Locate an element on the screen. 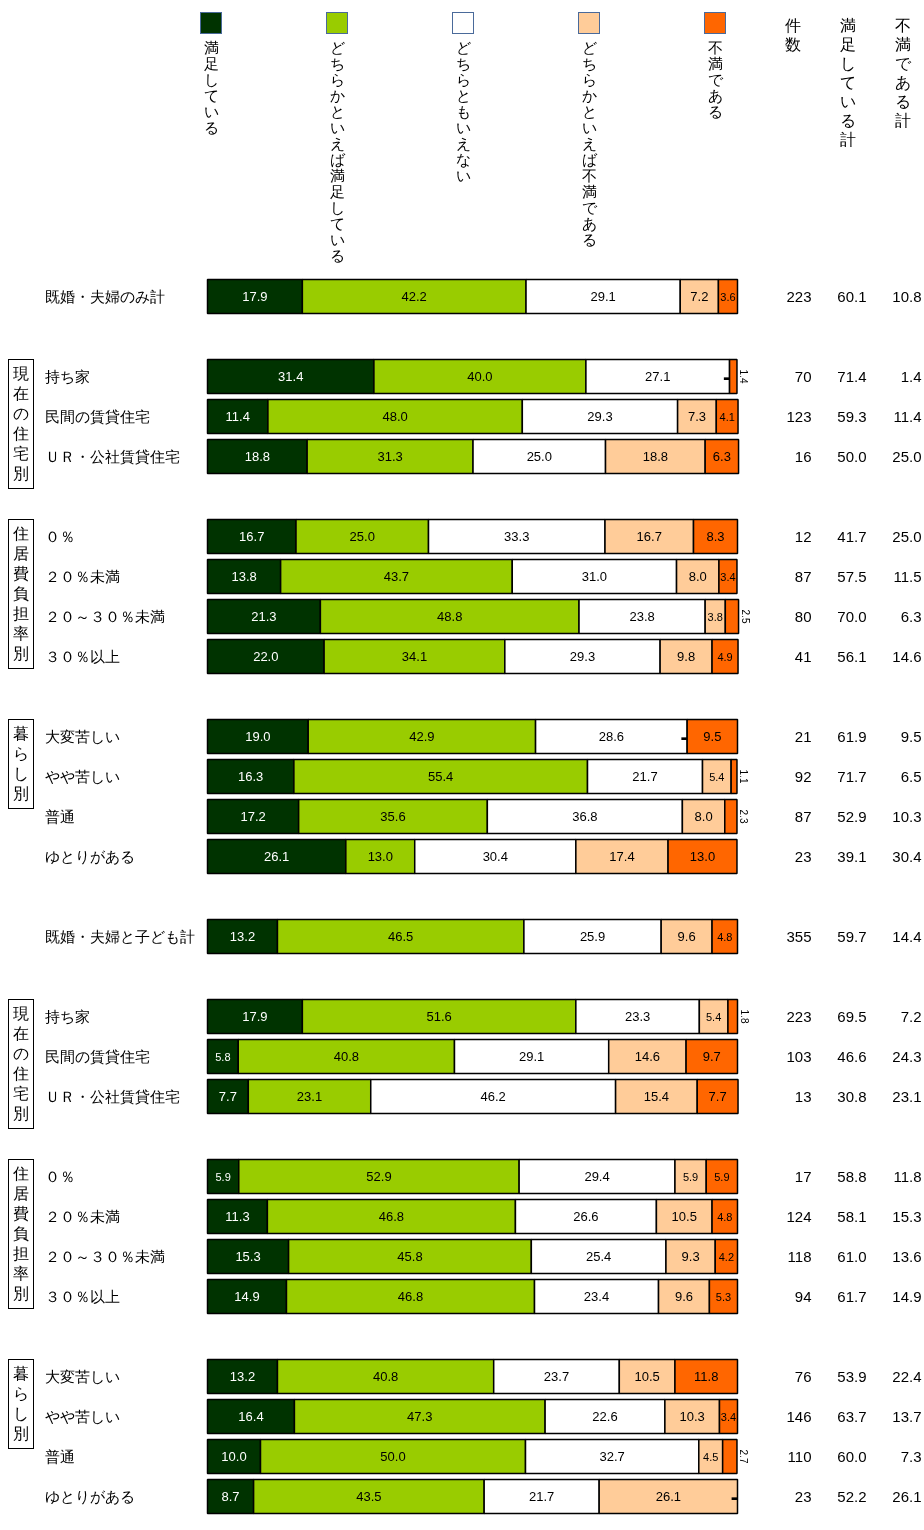 Image resolution: width=924 pixels, height=1530 pixels. text: 61.0 is located at coordinates (852, 1256).